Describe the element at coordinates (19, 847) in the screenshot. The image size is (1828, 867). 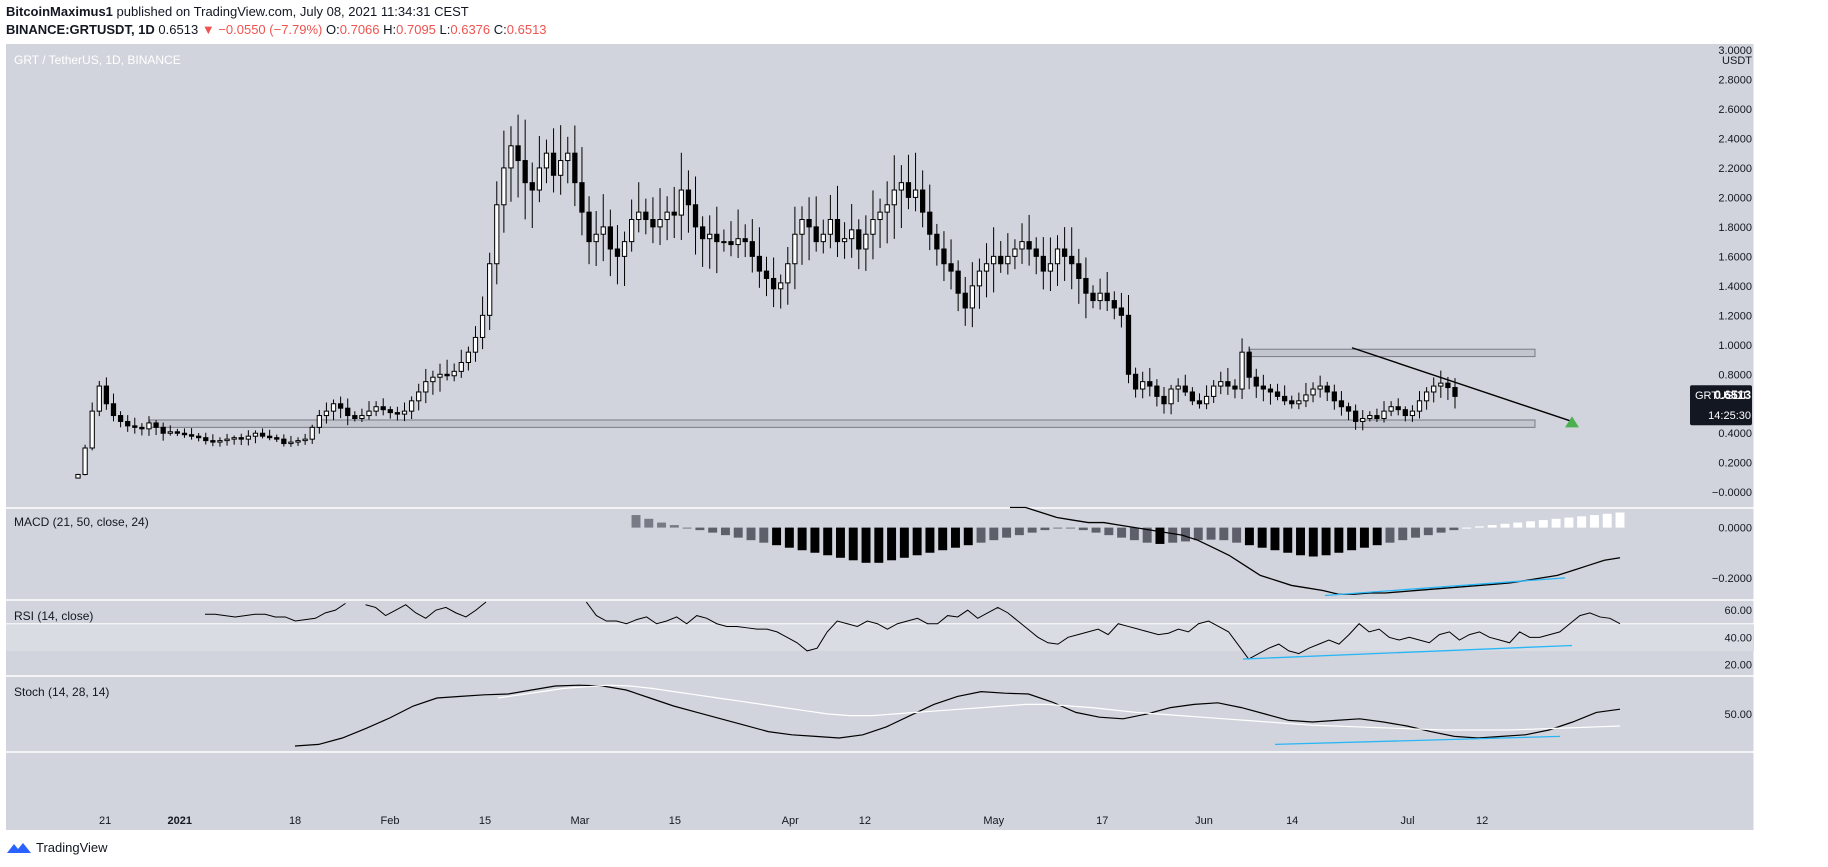
I see `tradingview-logo-icon` at that location.